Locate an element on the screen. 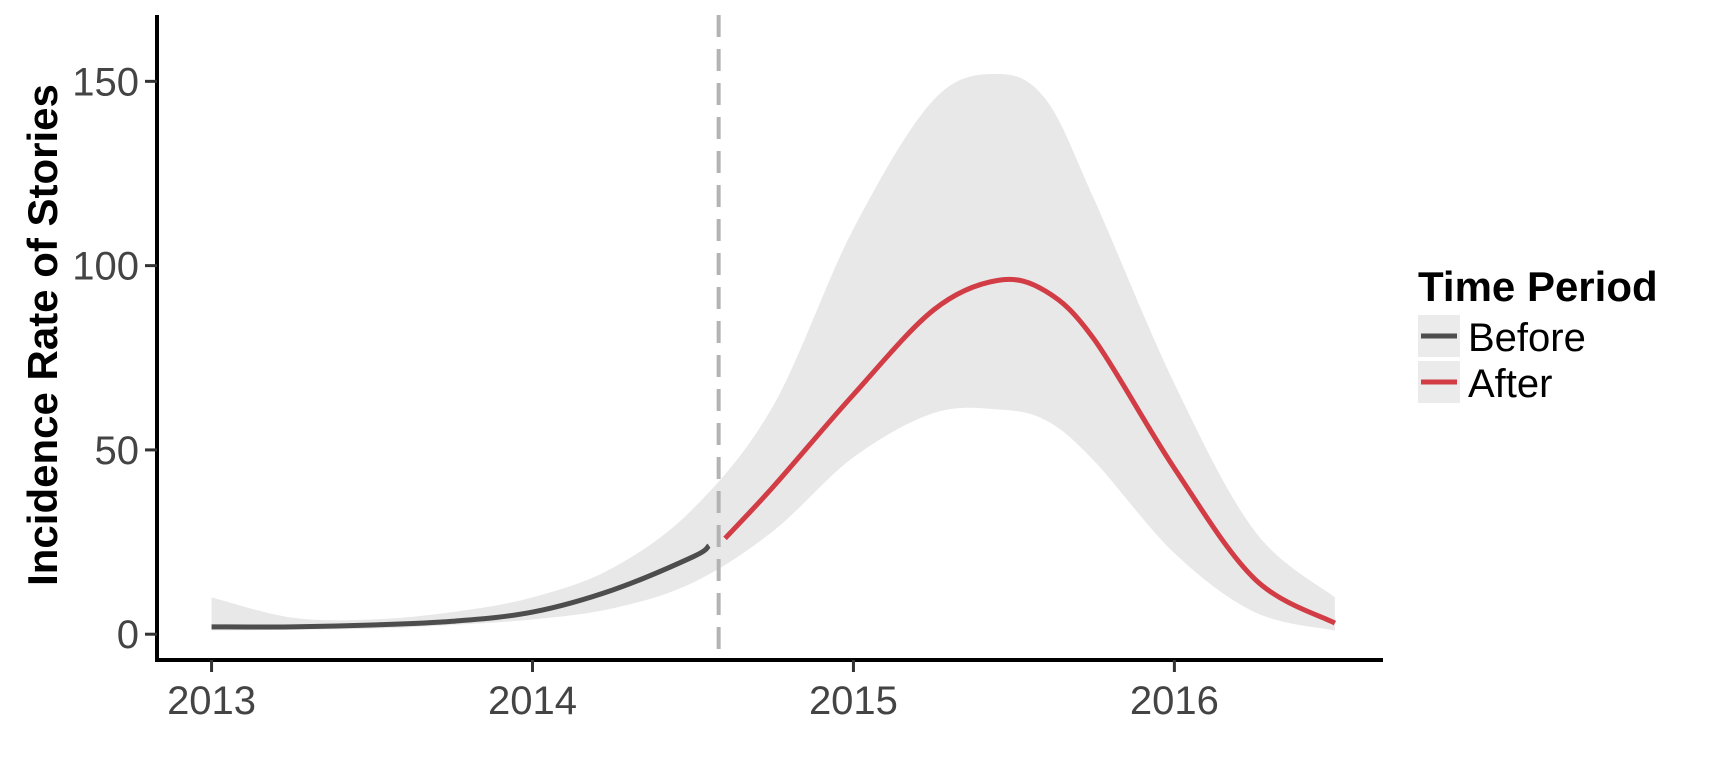  legend-title: Time Period is located at coordinates (1538, 286).